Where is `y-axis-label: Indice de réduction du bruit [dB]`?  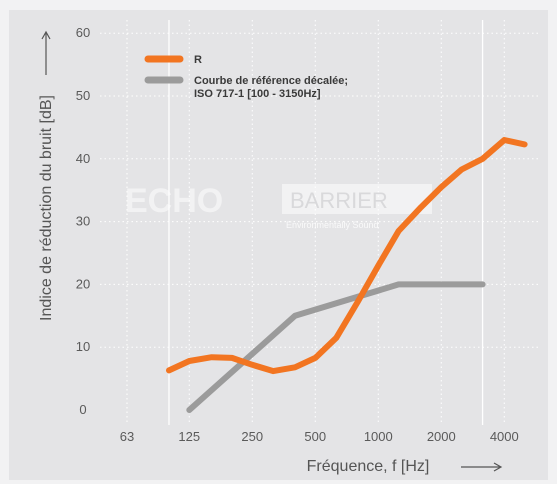
y-axis-label: Indice de réduction du bruit [dB] is located at coordinates (46, 208).